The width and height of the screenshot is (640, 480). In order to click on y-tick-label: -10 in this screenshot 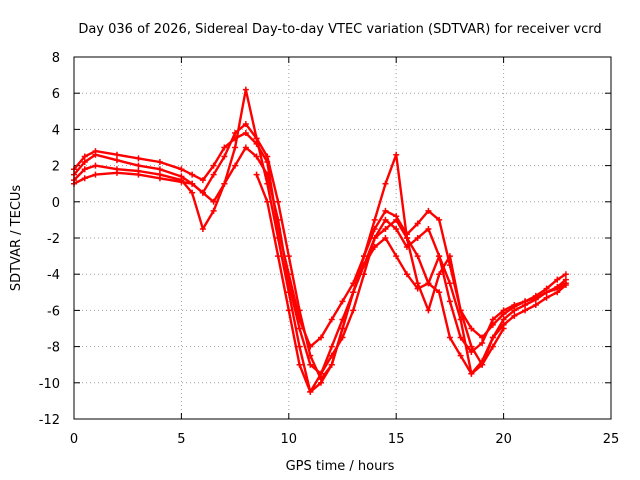, I will do `click(49, 384)`.